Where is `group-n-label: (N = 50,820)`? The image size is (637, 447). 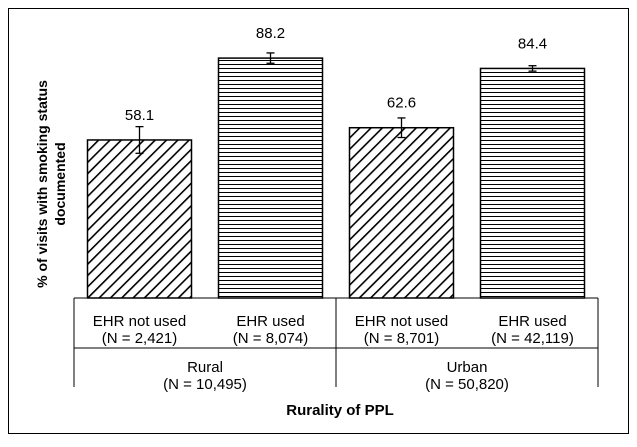
group-n-label: (N = 50,820) is located at coordinates (467, 384).